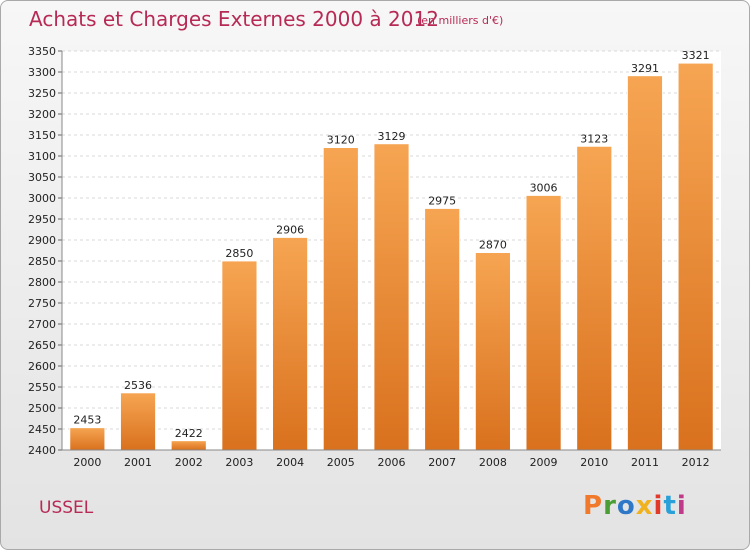  What do you see at coordinates (87, 462) in the screenshot?
I see `x-tick-label: 2000` at bounding box center [87, 462].